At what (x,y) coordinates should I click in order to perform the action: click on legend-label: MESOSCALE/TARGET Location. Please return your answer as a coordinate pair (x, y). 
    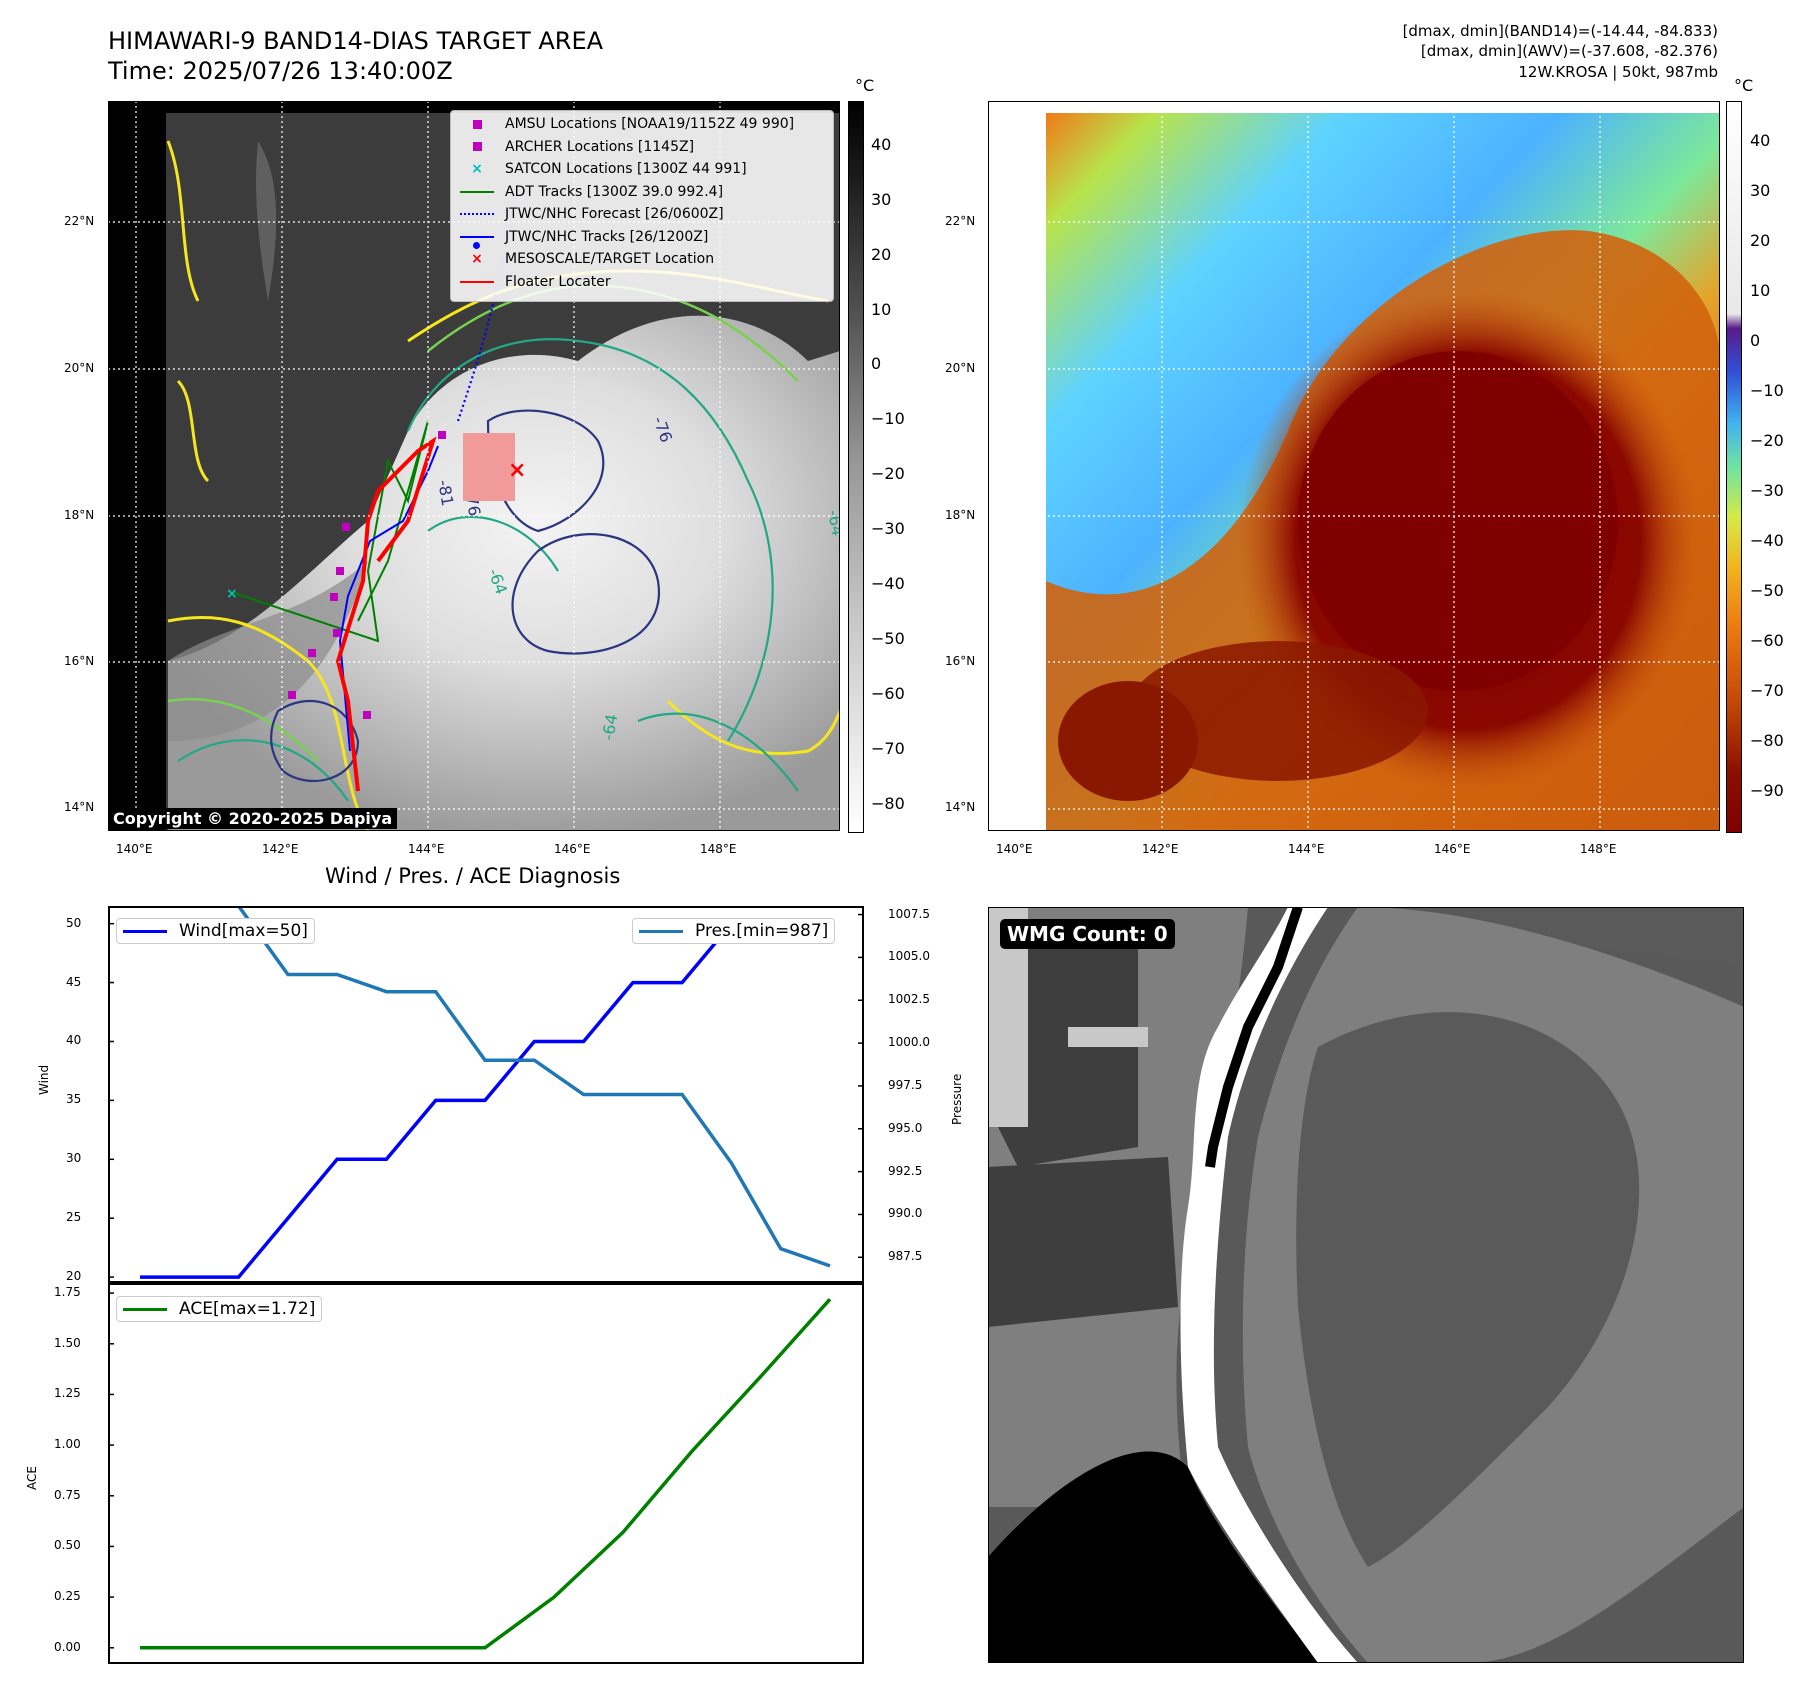
    Looking at the image, I should click on (610, 259).